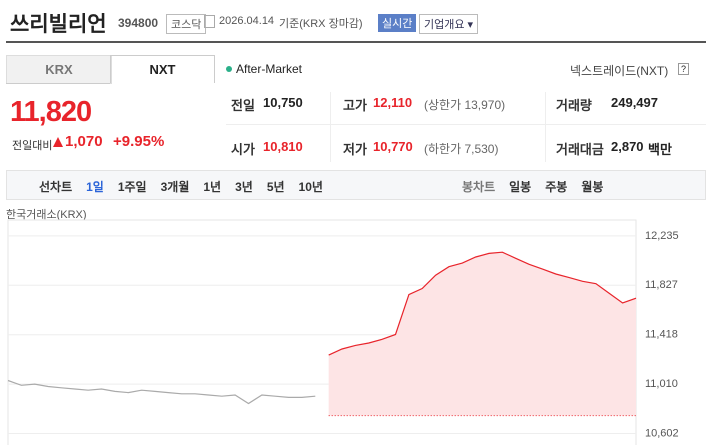  Describe the element at coordinates (461, 149) in the screenshot. I see `quote-note: (하한가 7,530)` at that location.